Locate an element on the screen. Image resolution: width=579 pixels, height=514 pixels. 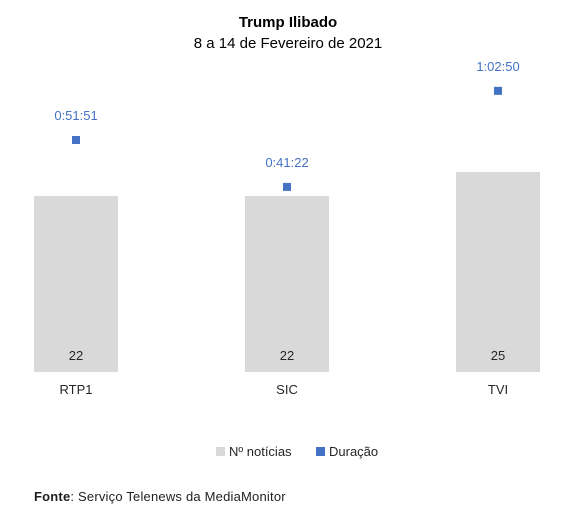
duration-label-sic: 0:41:22 is located at coordinates (286, 162).